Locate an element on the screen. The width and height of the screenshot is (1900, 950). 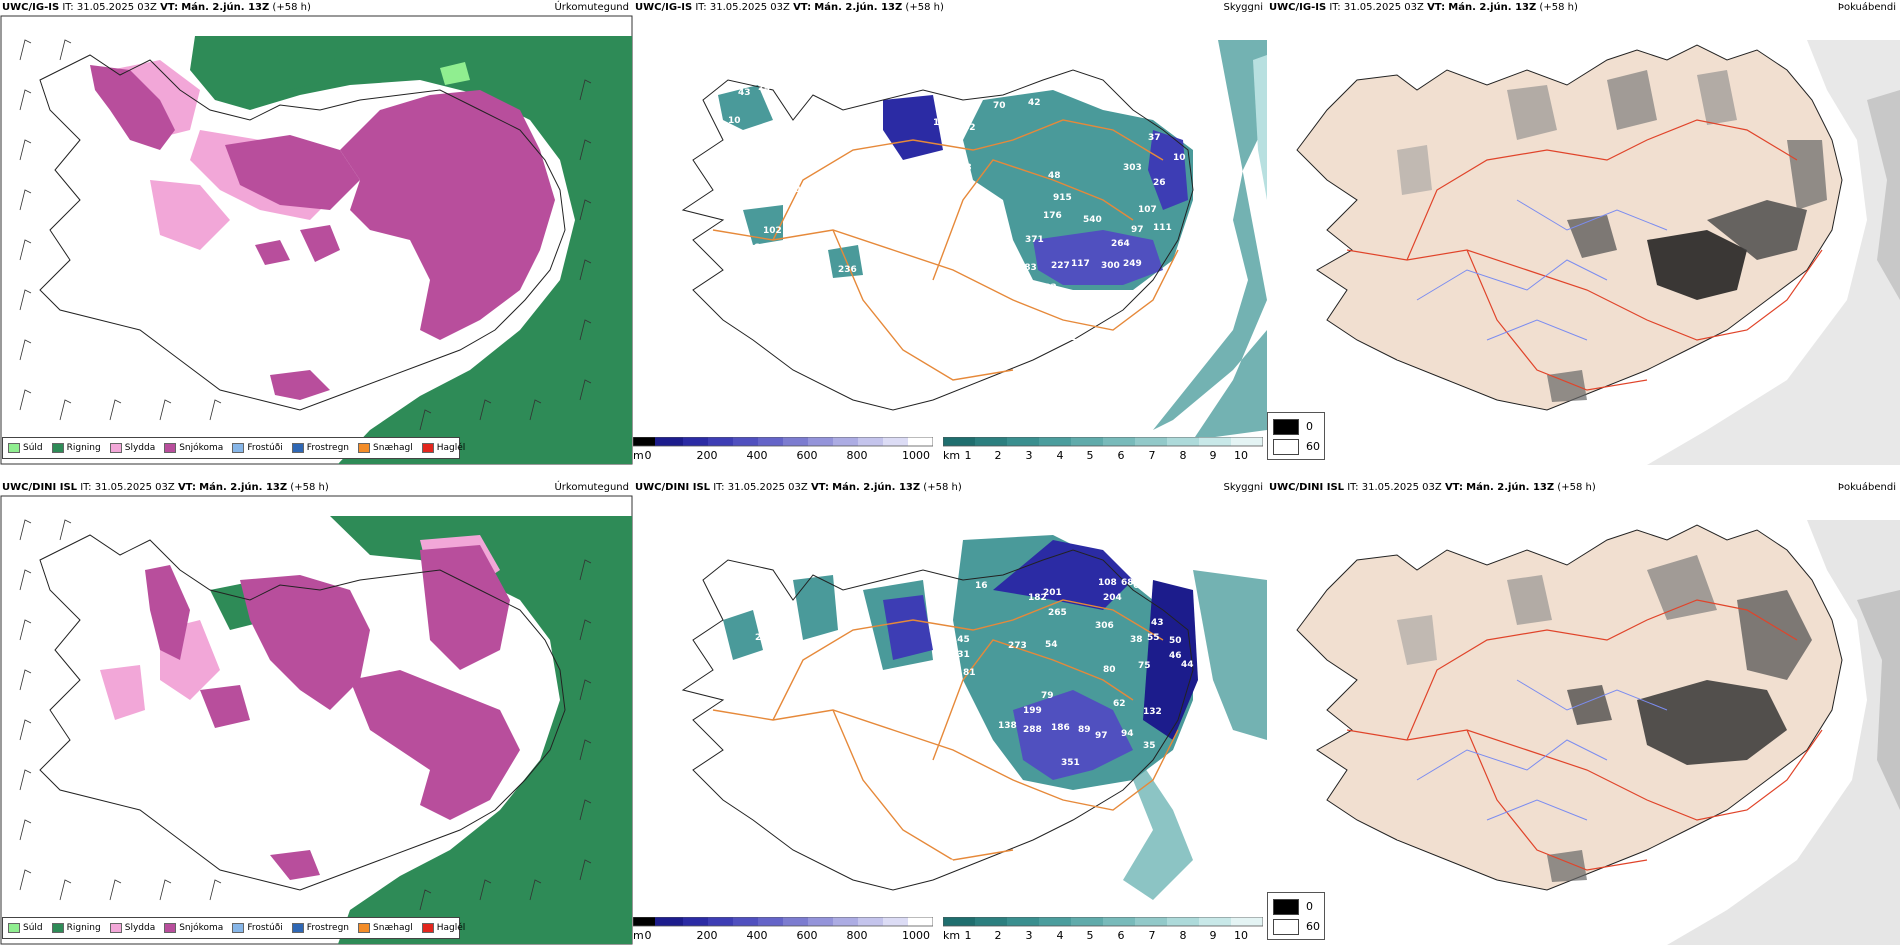
drizzle-area is located at coordinates (455, 73).